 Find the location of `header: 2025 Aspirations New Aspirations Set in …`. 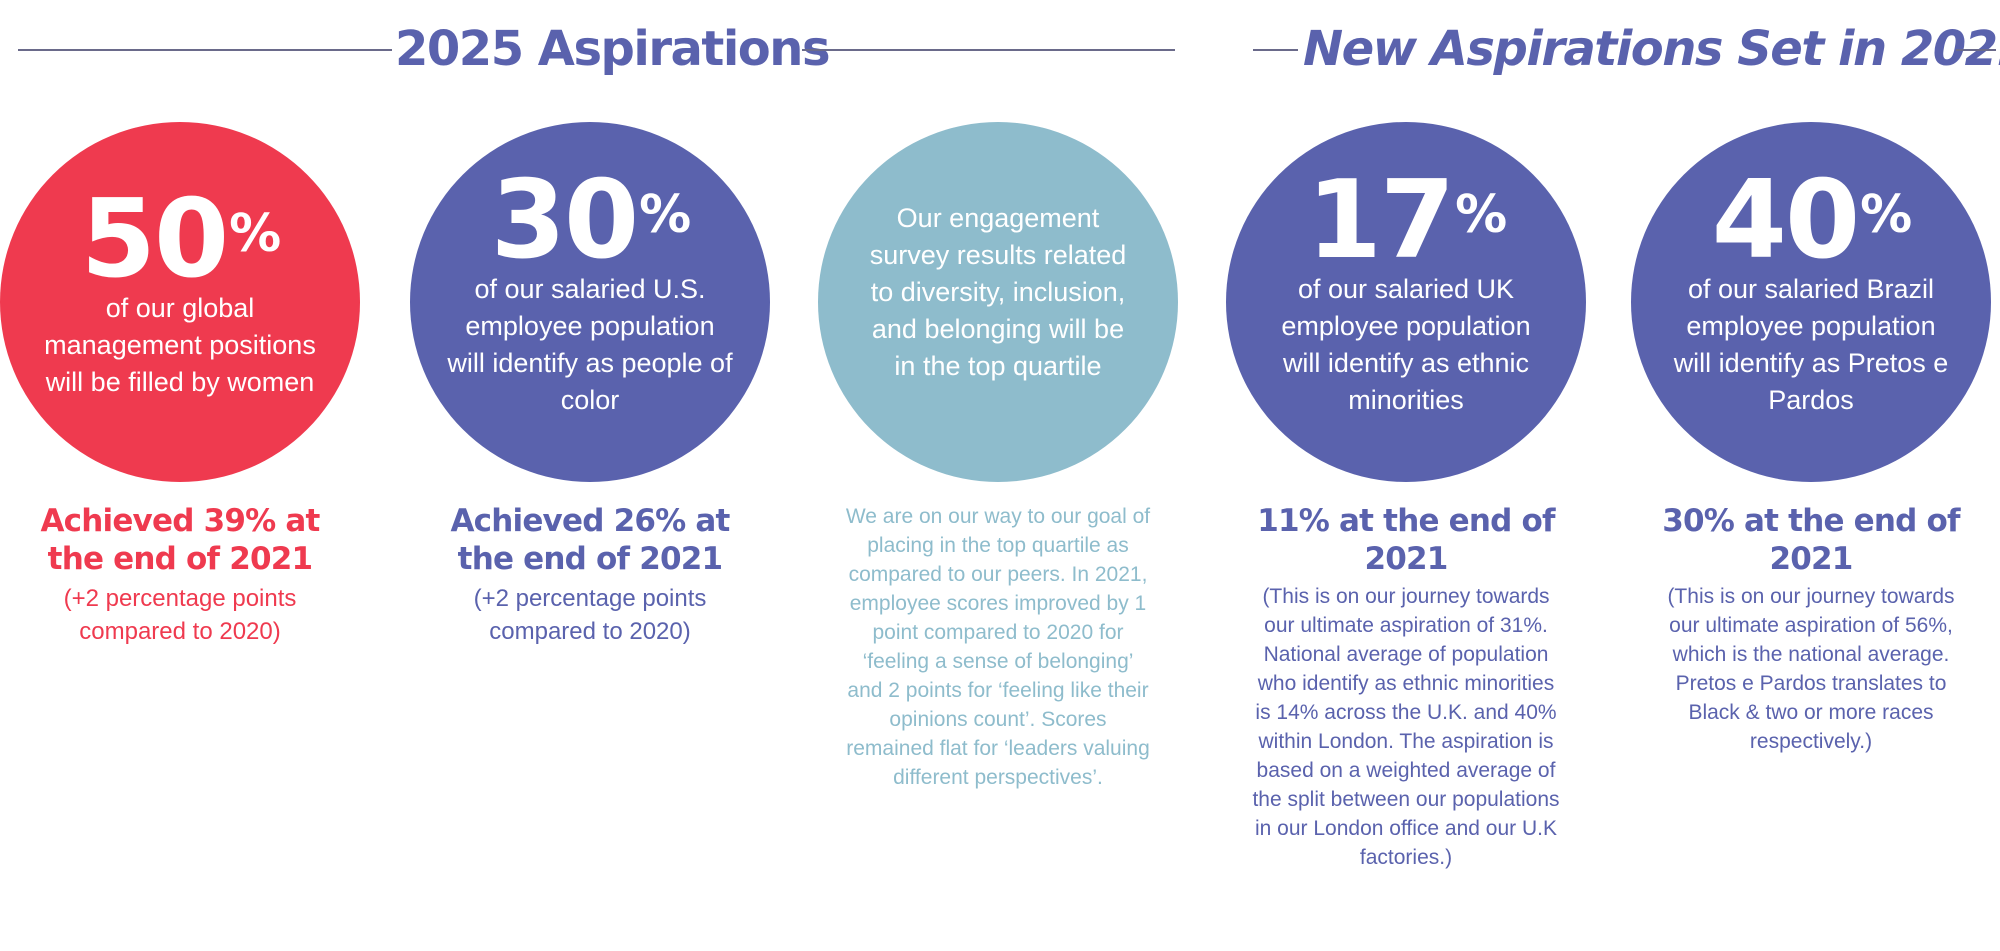

header: 2025 Aspirations New Aspirations Set in … is located at coordinates (1000, 50).